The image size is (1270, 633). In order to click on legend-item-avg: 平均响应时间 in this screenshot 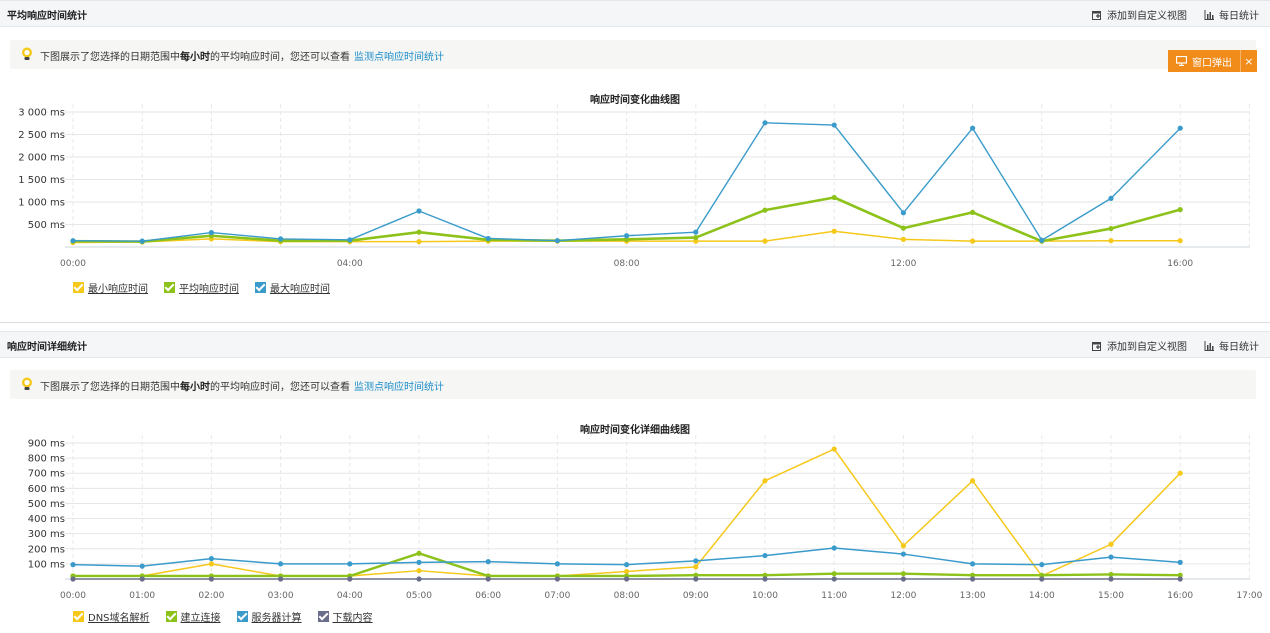, I will do `click(201, 287)`.